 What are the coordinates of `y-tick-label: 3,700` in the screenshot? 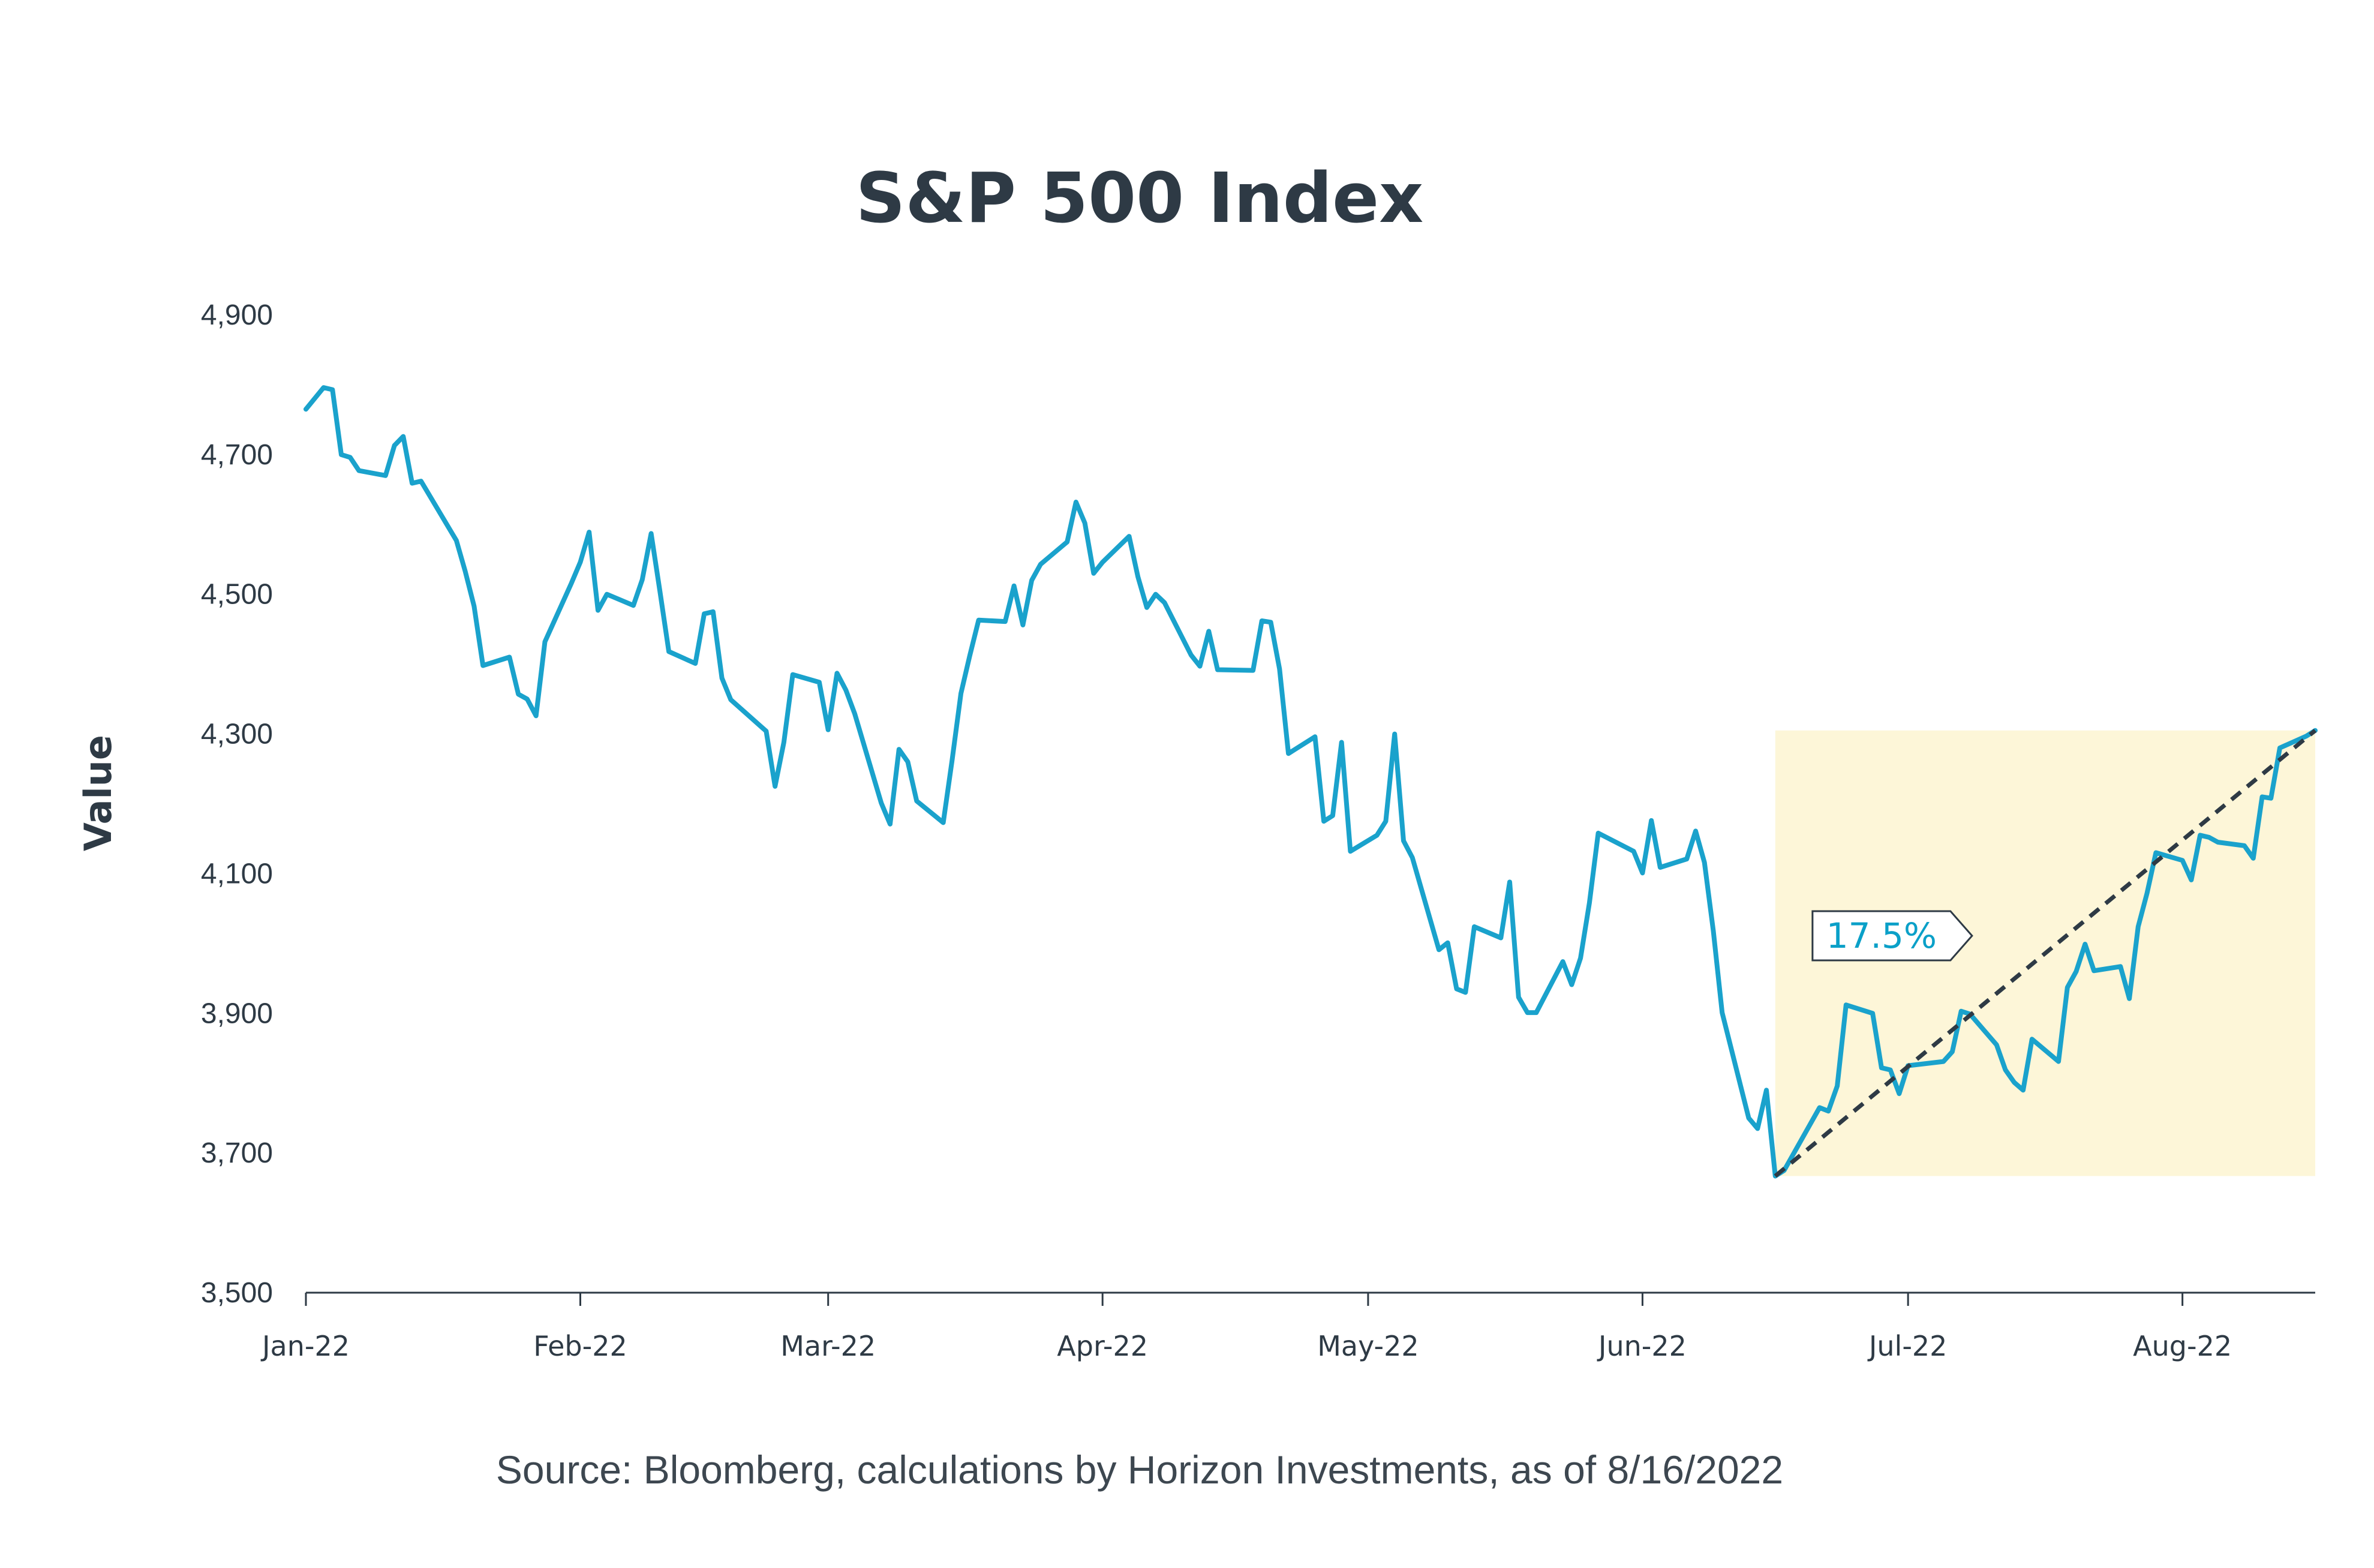 It's located at (237, 1153).